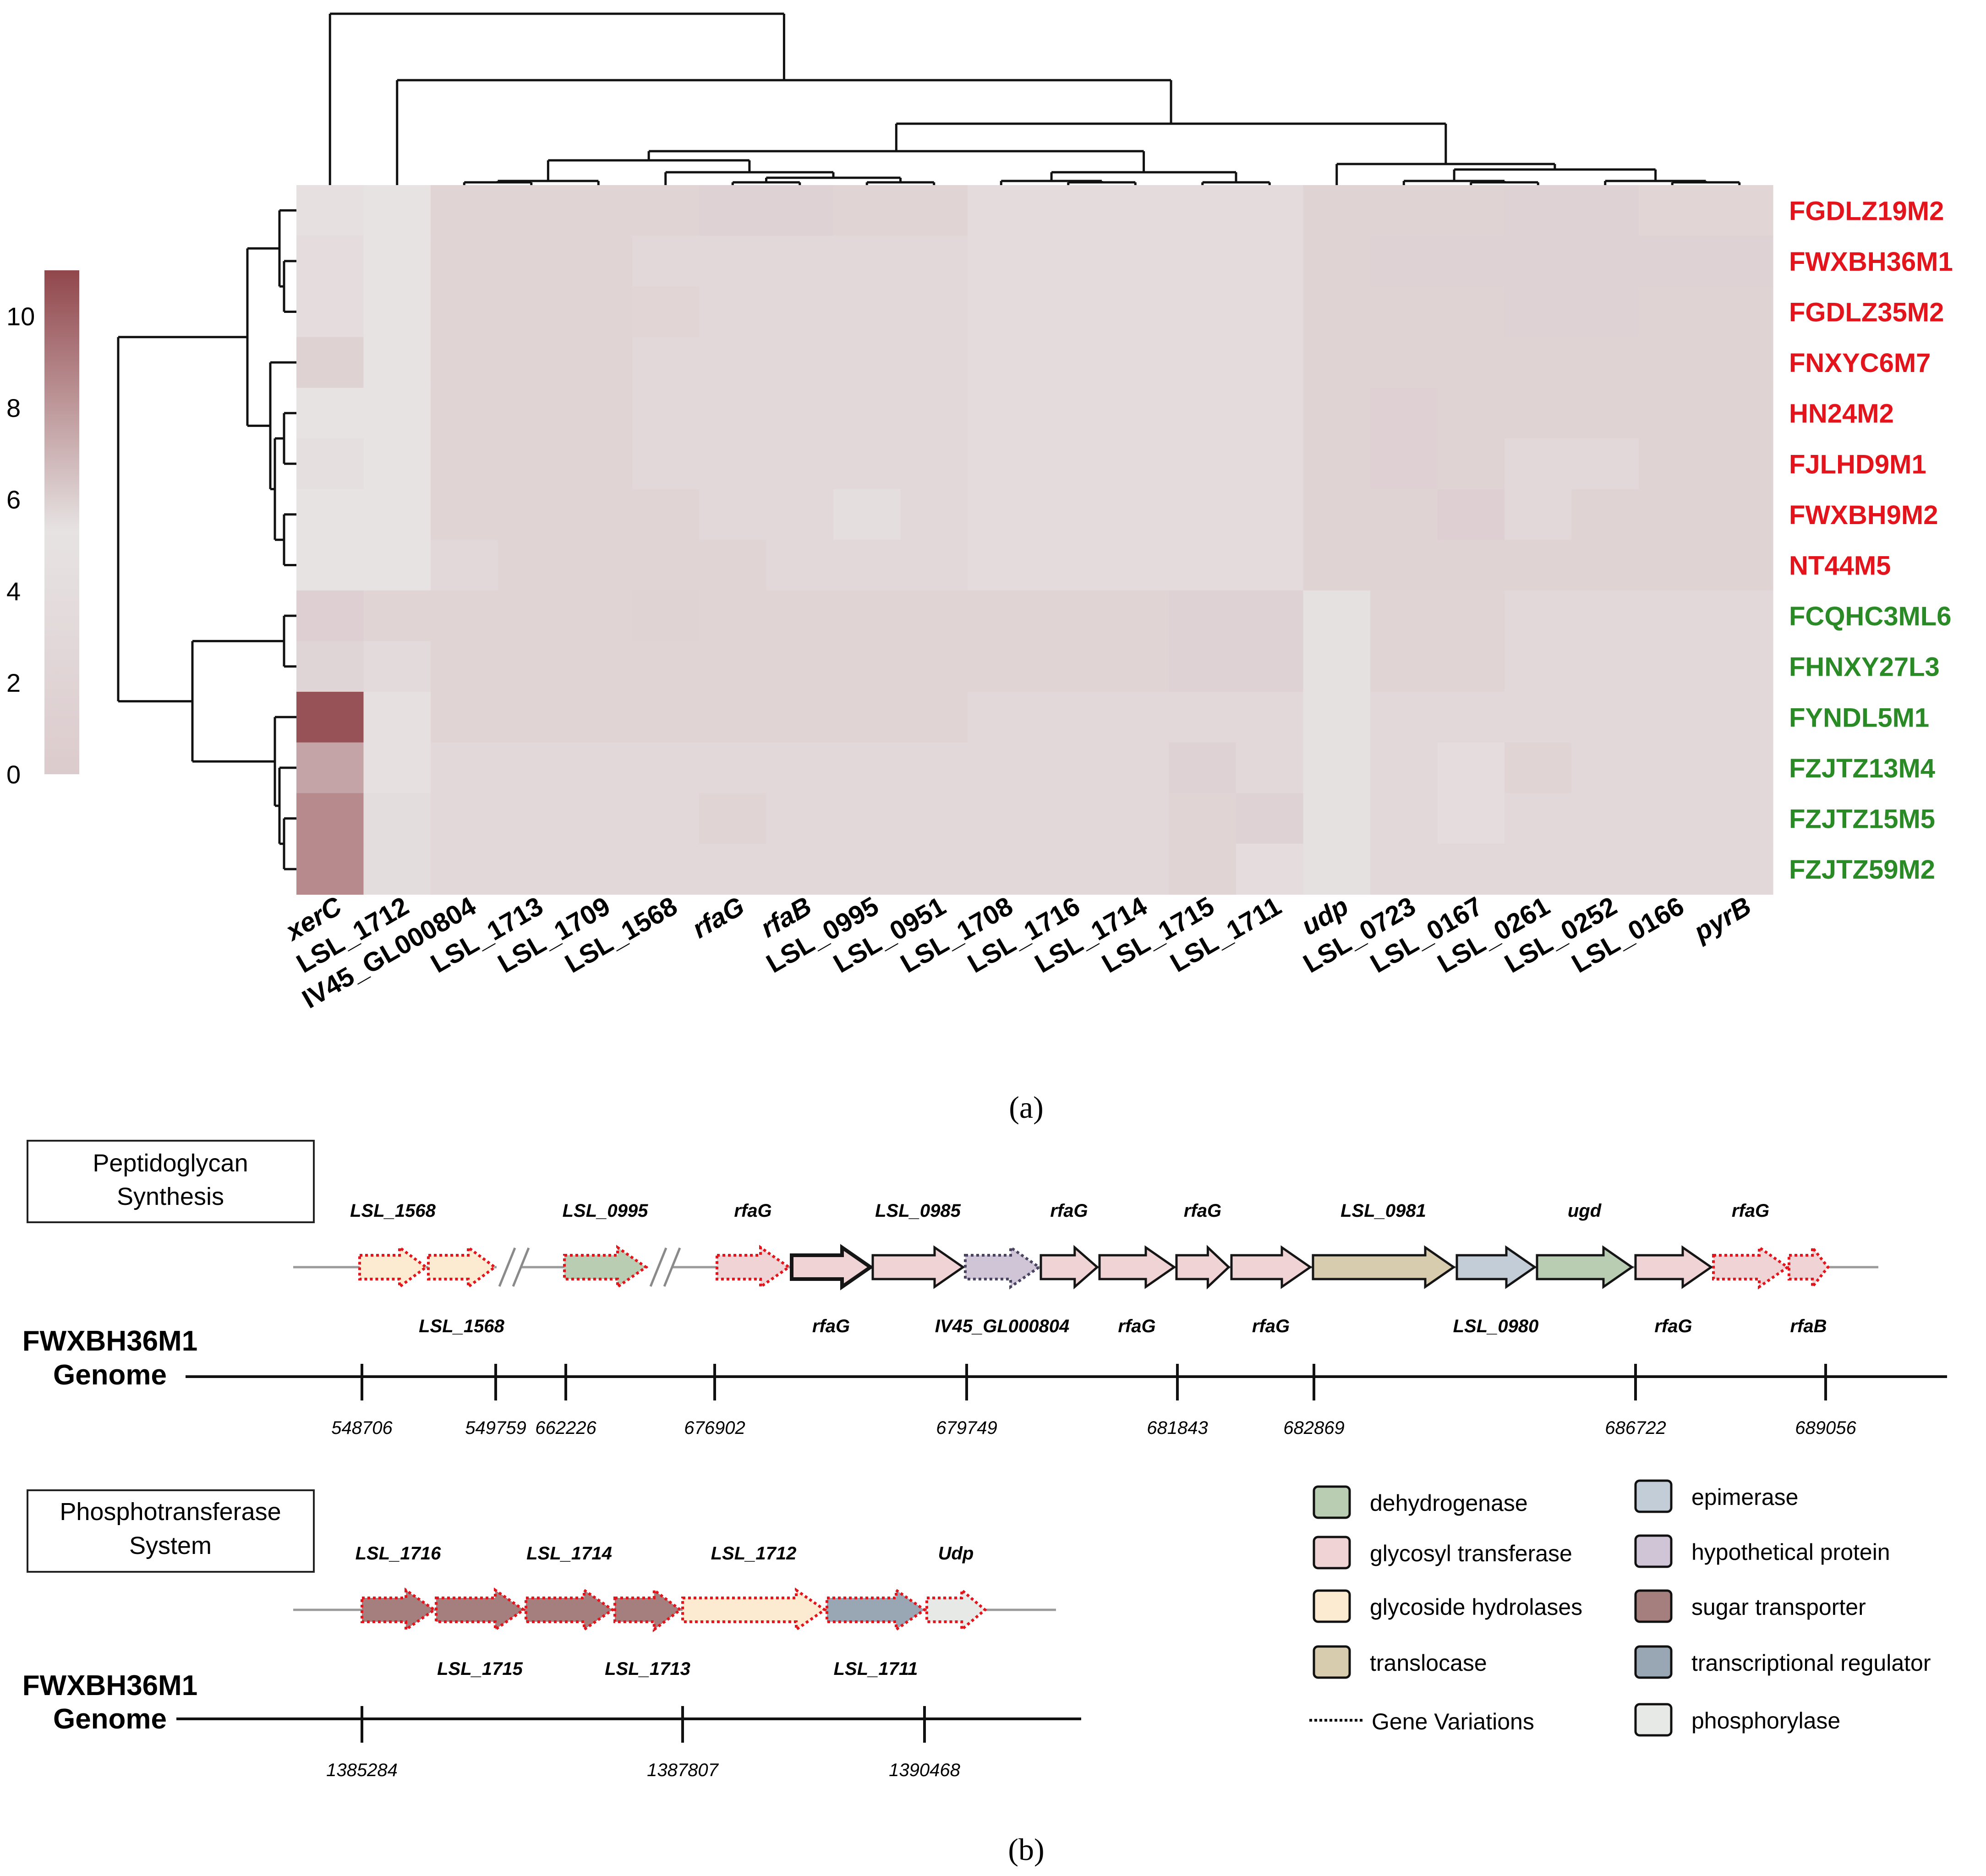 The image size is (1986, 1876). What do you see at coordinates (1864, 667) in the screenshot?
I see `row-label: FHNXY27L3` at bounding box center [1864, 667].